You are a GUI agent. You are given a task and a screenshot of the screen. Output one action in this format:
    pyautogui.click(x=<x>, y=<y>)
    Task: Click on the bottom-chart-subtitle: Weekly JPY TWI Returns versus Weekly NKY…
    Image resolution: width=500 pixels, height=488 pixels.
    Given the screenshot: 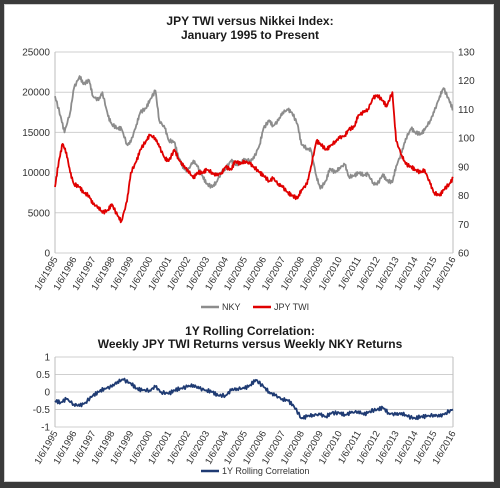 What is the action you would take?
    pyautogui.click(x=250, y=344)
    